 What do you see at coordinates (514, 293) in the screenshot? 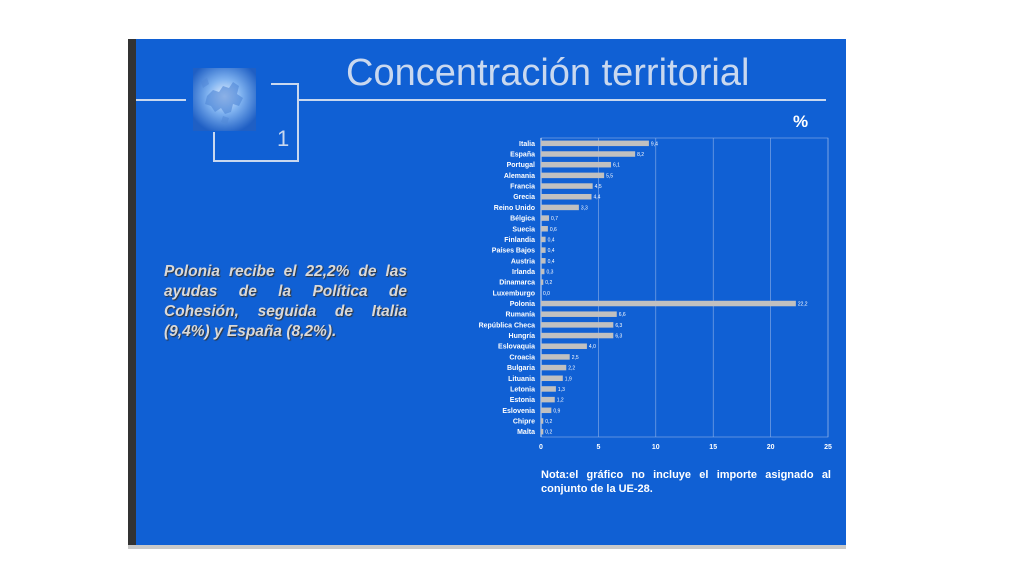
I see `category-label: Luxemburgo` at bounding box center [514, 293].